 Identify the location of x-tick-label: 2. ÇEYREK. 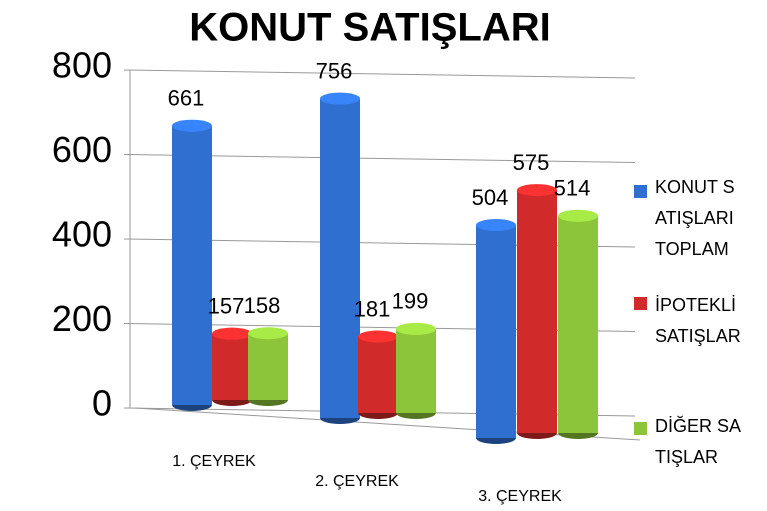
(357, 481).